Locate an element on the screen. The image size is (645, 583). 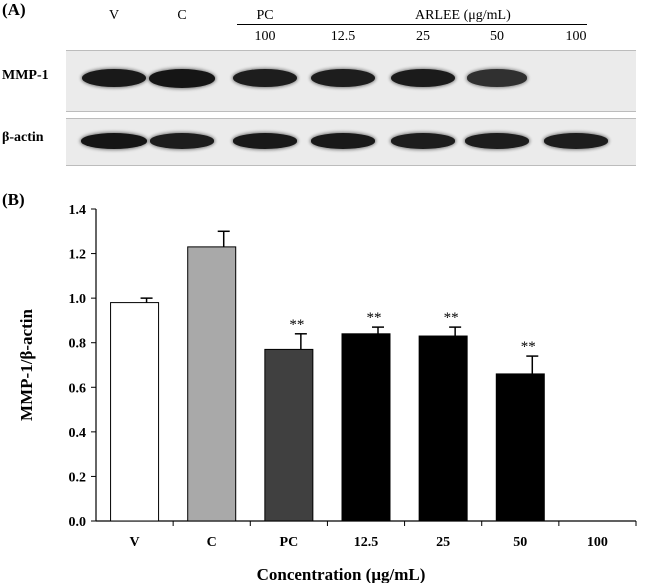
blot-row-label-beta-actin: β-actin is located at coordinates (23, 137).